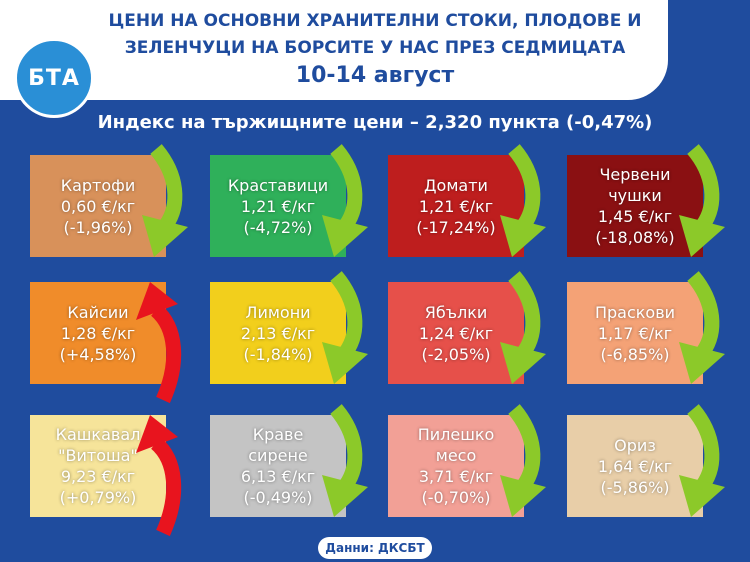 Image resolution: width=750 pixels, height=562 pixels. I want to click on price: 1,24 €/кг, so click(456, 333).